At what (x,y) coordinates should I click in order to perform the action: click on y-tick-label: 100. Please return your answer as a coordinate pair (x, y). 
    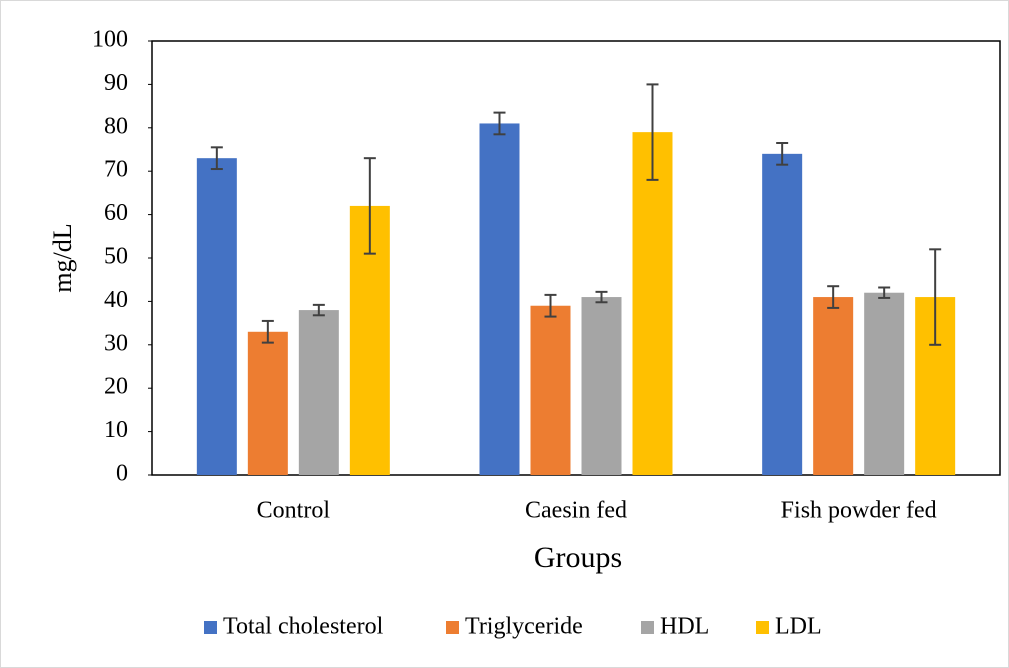
    Looking at the image, I should click on (110, 40).